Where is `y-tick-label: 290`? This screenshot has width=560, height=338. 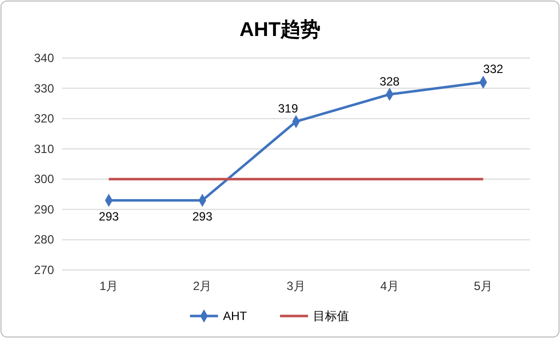 y-tick-label: 290 is located at coordinates (44, 209).